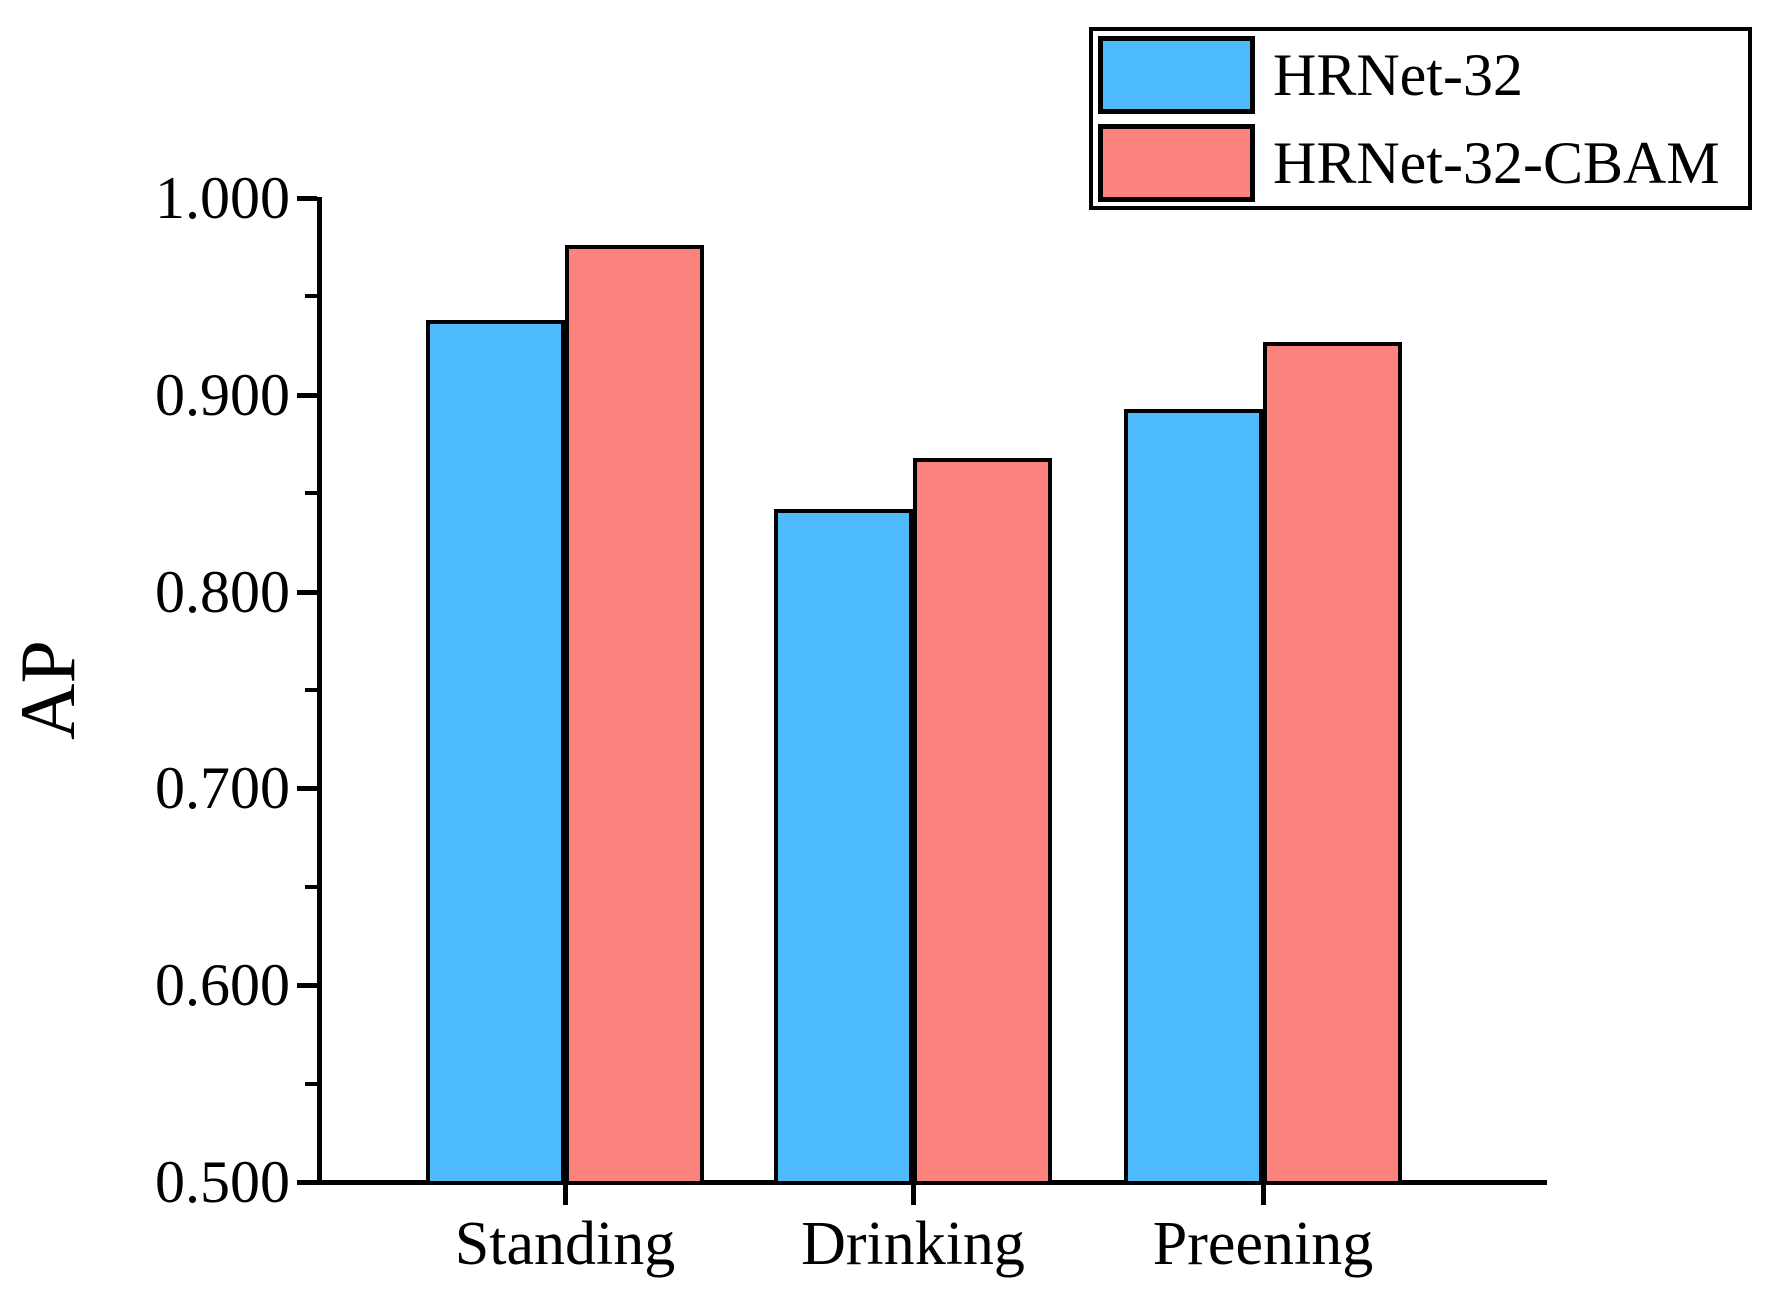  I want to click on y-axis, so click(319, 691).